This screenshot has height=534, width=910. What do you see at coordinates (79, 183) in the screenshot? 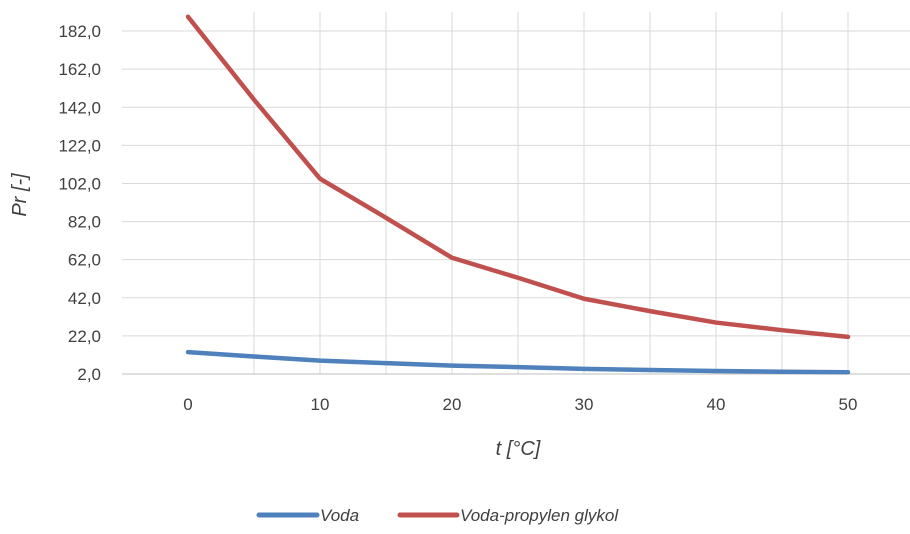
I see `y-tick-label: 102,0` at bounding box center [79, 183].